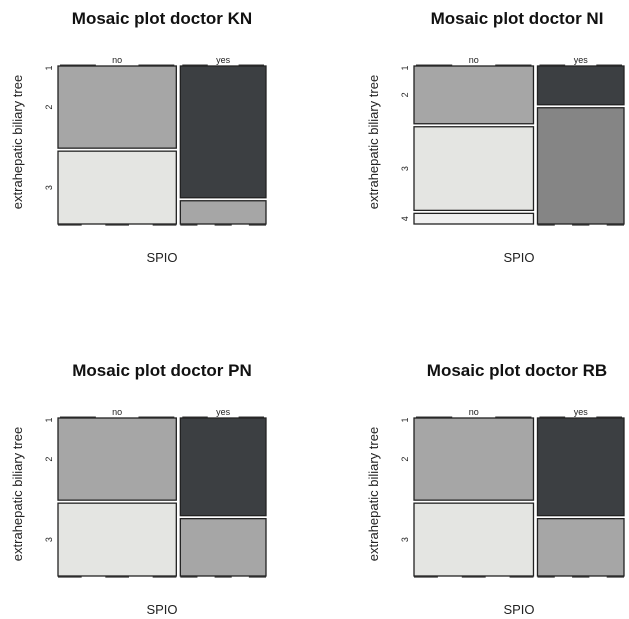 The width and height of the screenshot is (629, 619). What do you see at coordinates (162, 18) in the screenshot?
I see `chart-title: Mosaic plot doctor KN` at bounding box center [162, 18].